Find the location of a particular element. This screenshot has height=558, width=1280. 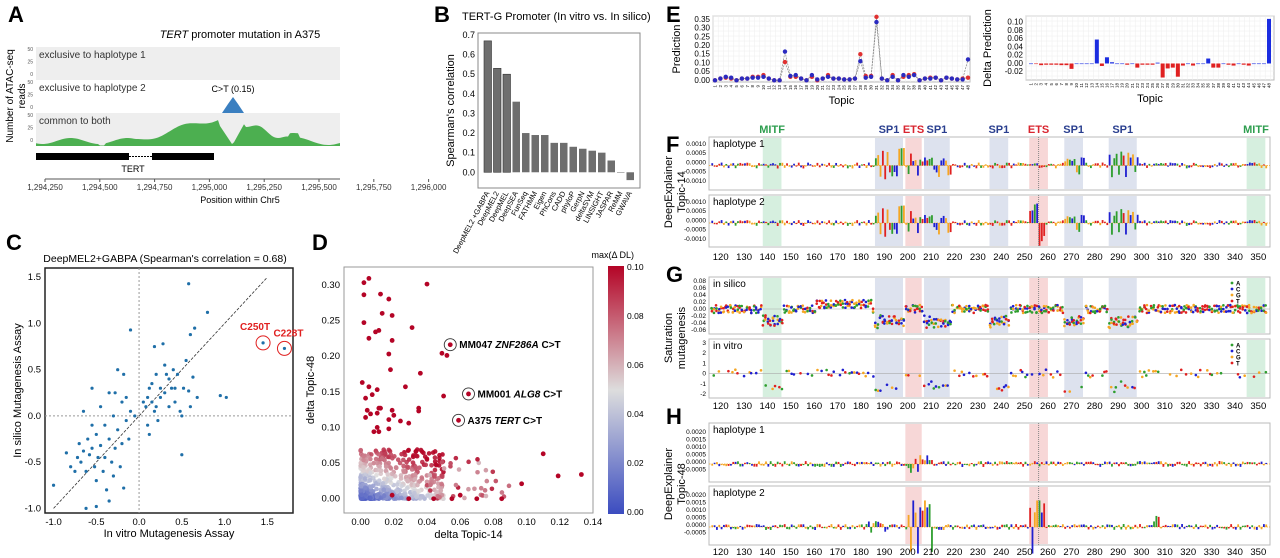

x-tick-label: 1,295,750 is located at coordinates (374, 187).